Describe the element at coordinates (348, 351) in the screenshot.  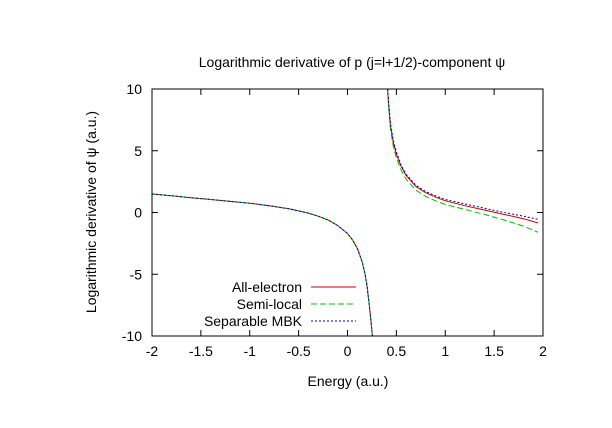
I see `x-tick-label: 0` at that location.